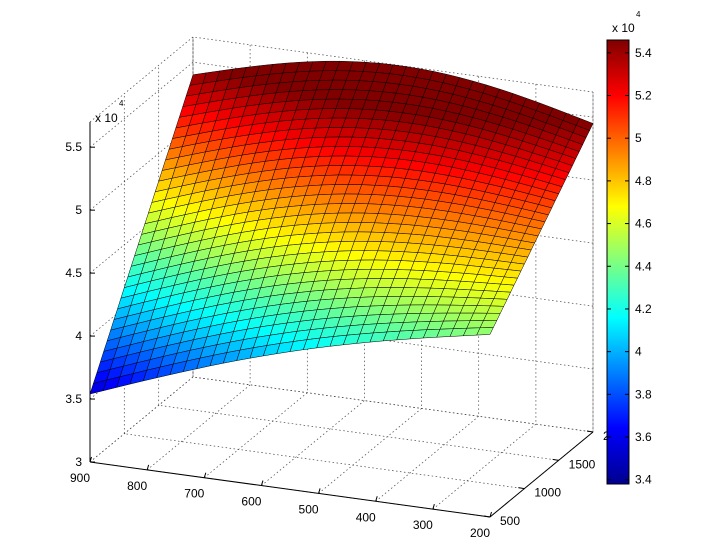 The image size is (724, 546). I want to click on colorbar-exponent: 4, so click(638, 14).